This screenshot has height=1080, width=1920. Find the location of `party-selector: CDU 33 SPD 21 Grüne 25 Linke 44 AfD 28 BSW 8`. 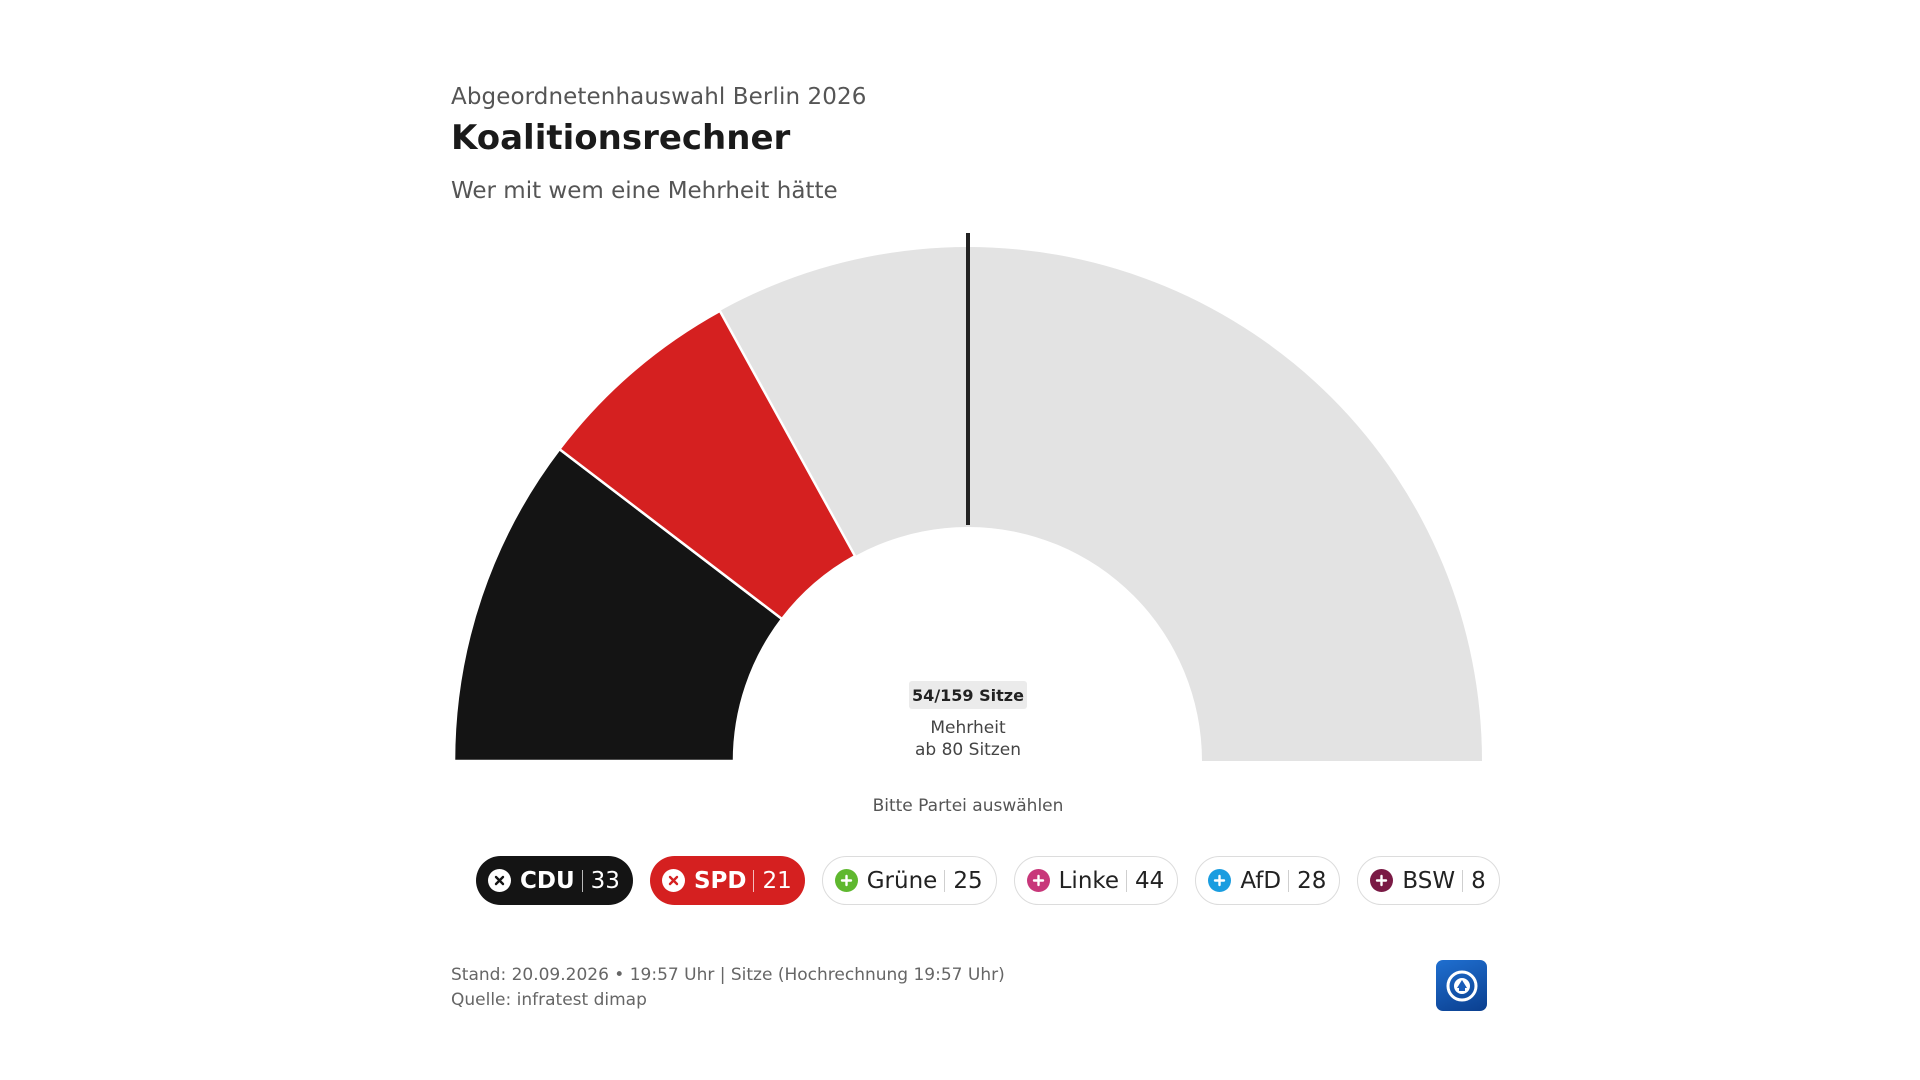

party-selector: CDU 33 SPD 21 Grüne 25 Linke 44 AfD 28 BSW 8 is located at coordinates (988, 880).